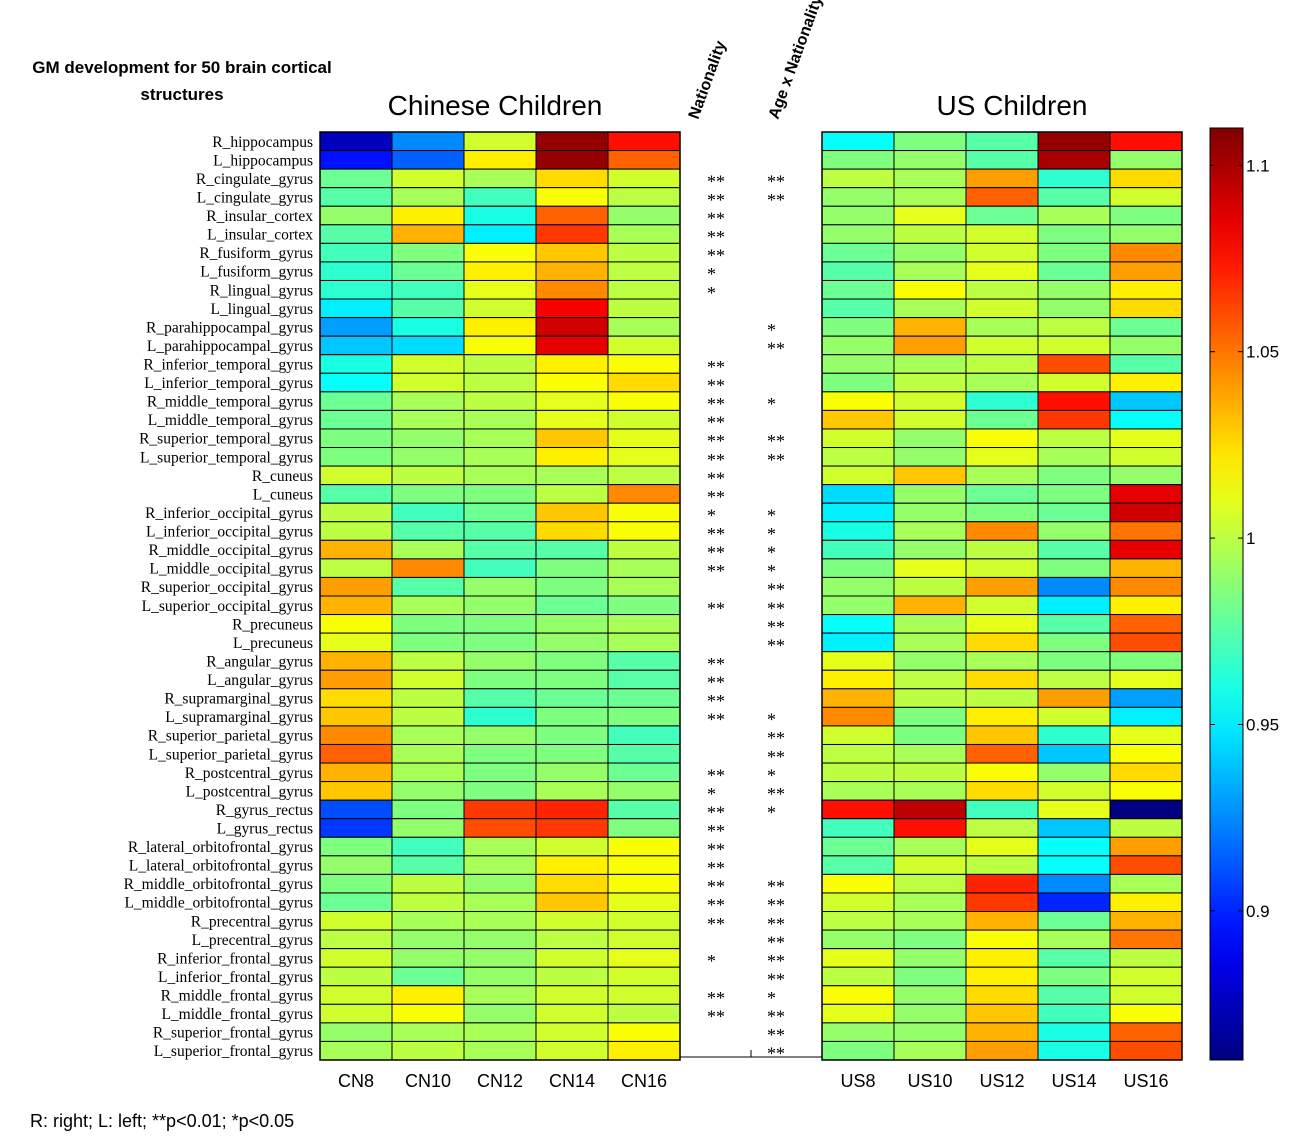 This screenshot has width=1290, height=1137. What do you see at coordinates (220, 847) in the screenshot?
I see `row-label: R_lateral_orbitofrontal_gyrus` at bounding box center [220, 847].